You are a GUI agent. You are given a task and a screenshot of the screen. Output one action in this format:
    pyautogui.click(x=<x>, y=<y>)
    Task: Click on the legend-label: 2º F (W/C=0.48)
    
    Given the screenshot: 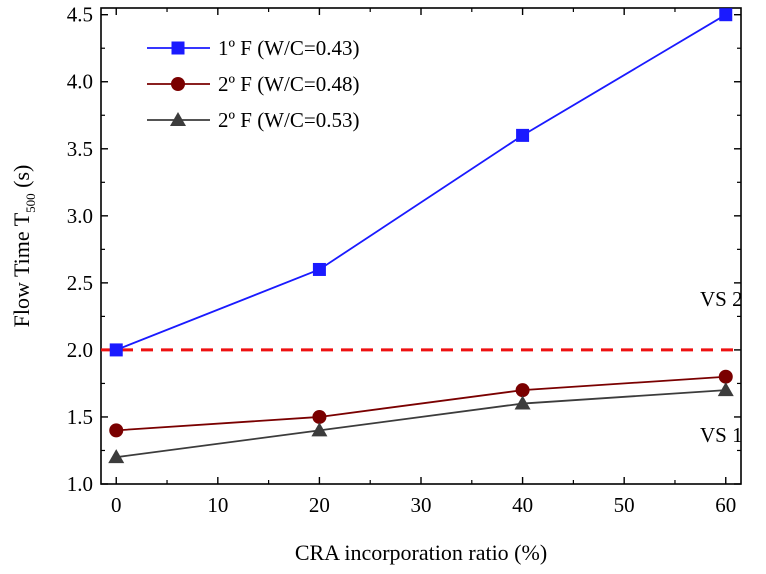 What is the action you would take?
    pyautogui.click(x=288, y=84)
    